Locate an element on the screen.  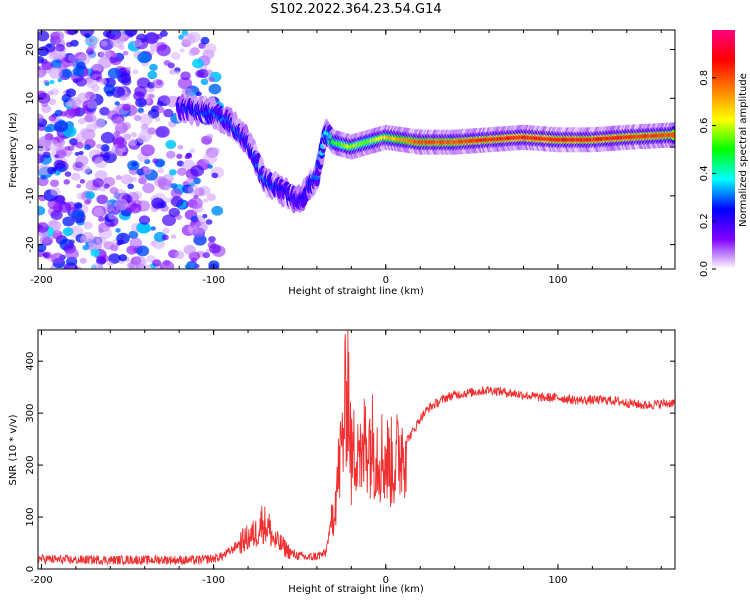
colorbar-tick-label: 0.8 is located at coordinates (704, 78).